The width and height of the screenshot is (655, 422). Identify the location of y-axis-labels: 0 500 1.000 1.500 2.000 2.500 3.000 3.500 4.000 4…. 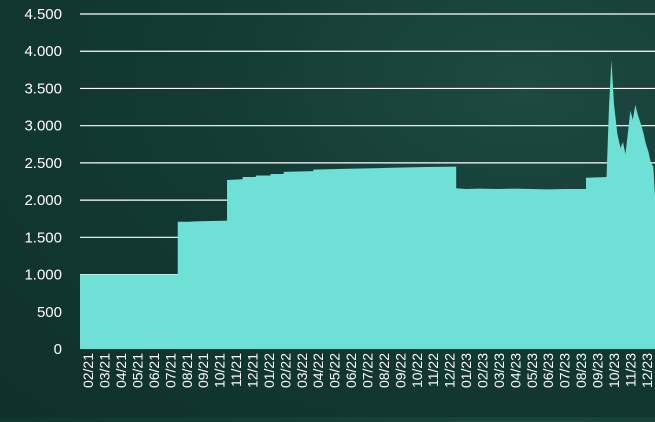
(43, 182).